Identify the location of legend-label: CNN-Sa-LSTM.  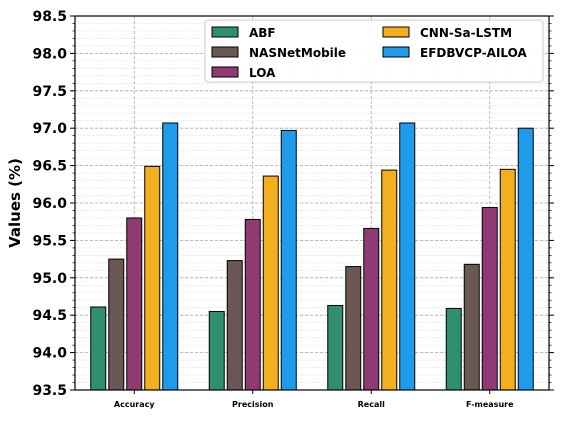
(466, 33).